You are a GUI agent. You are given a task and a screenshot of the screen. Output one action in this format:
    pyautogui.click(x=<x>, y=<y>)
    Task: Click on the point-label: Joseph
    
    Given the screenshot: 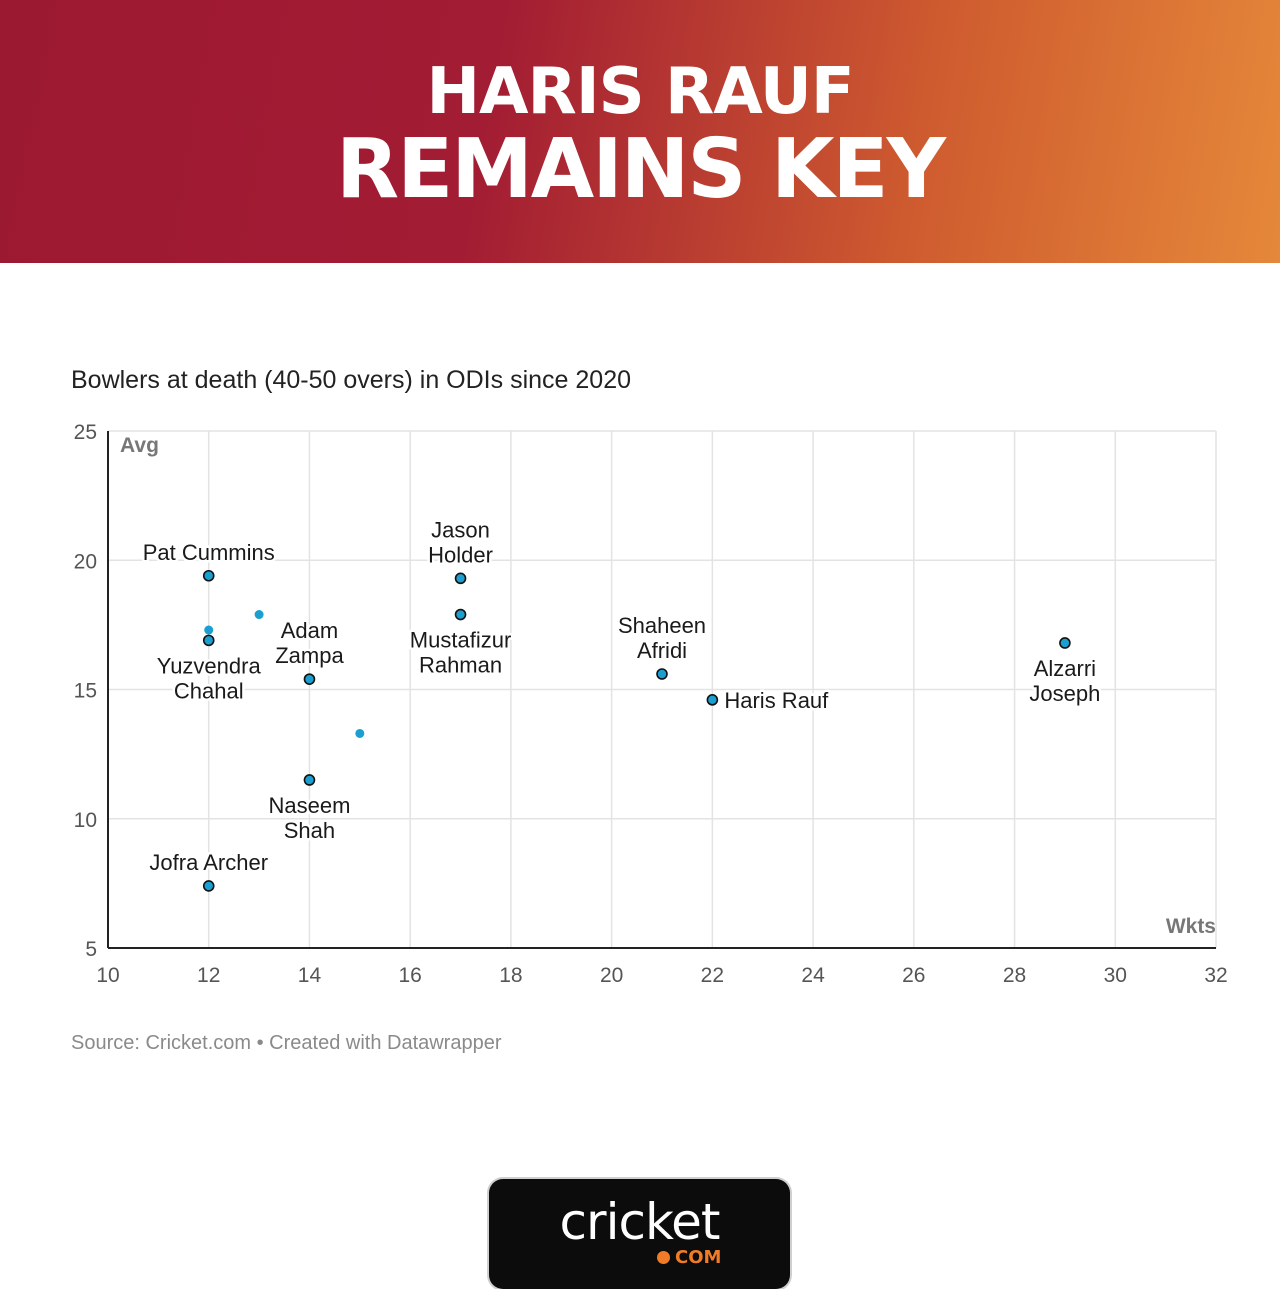 What is the action you would take?
    pyautogui.click(x=1064, y=693)
    